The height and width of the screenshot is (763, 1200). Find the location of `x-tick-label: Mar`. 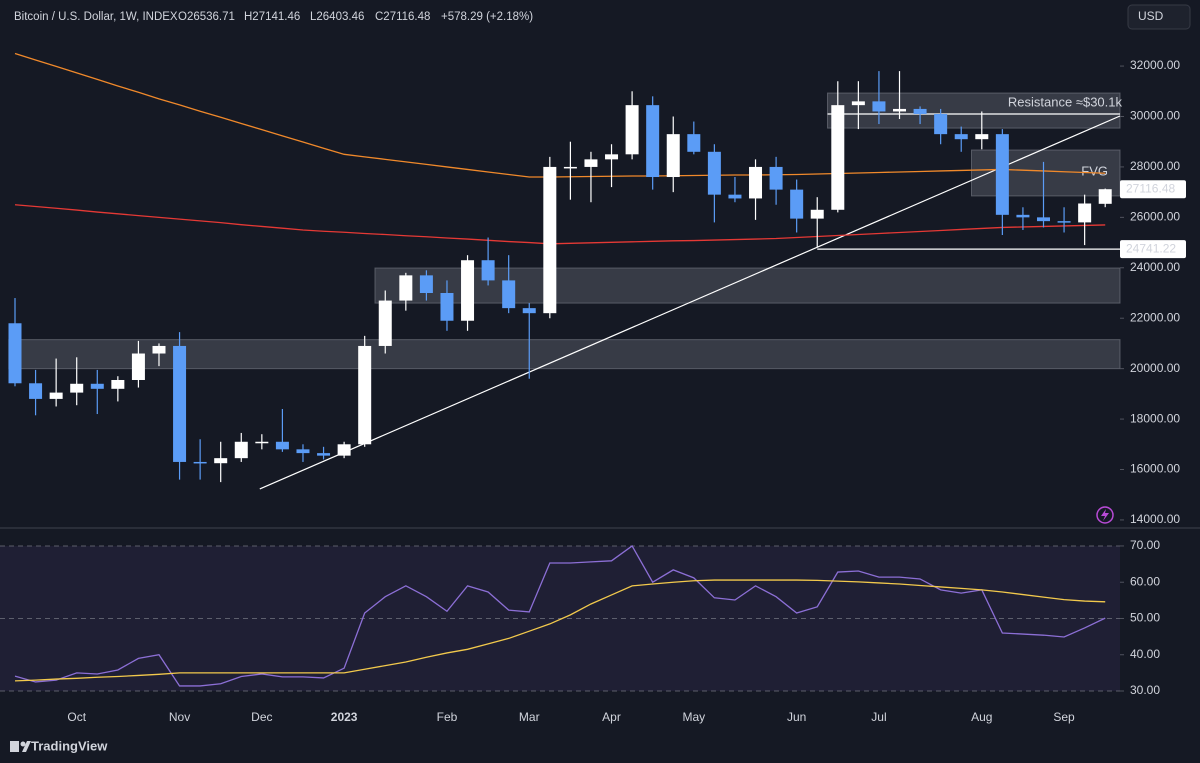

x-tick-label: Mar is located at coordinates (529, 717).